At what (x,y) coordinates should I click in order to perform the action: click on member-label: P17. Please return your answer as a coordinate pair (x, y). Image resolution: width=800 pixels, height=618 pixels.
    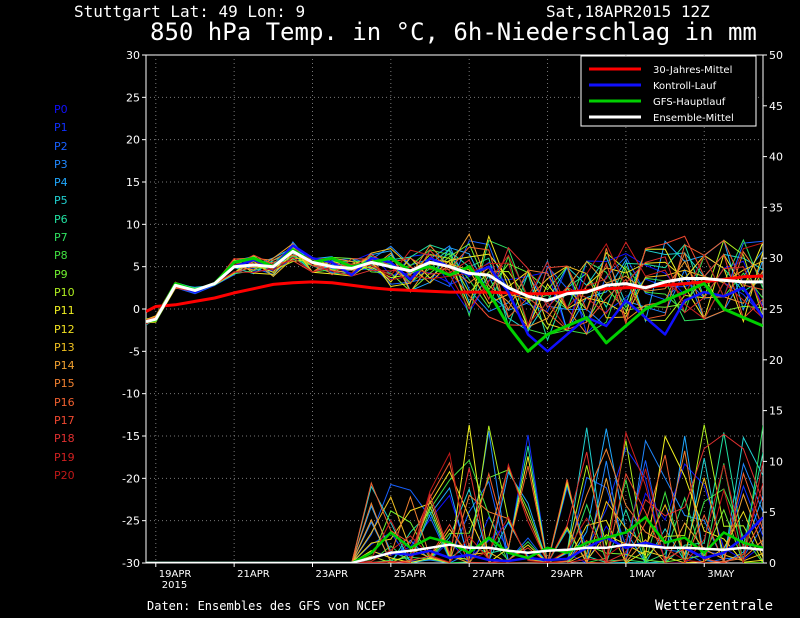
    Looking at the image, I should click on (64, 421).